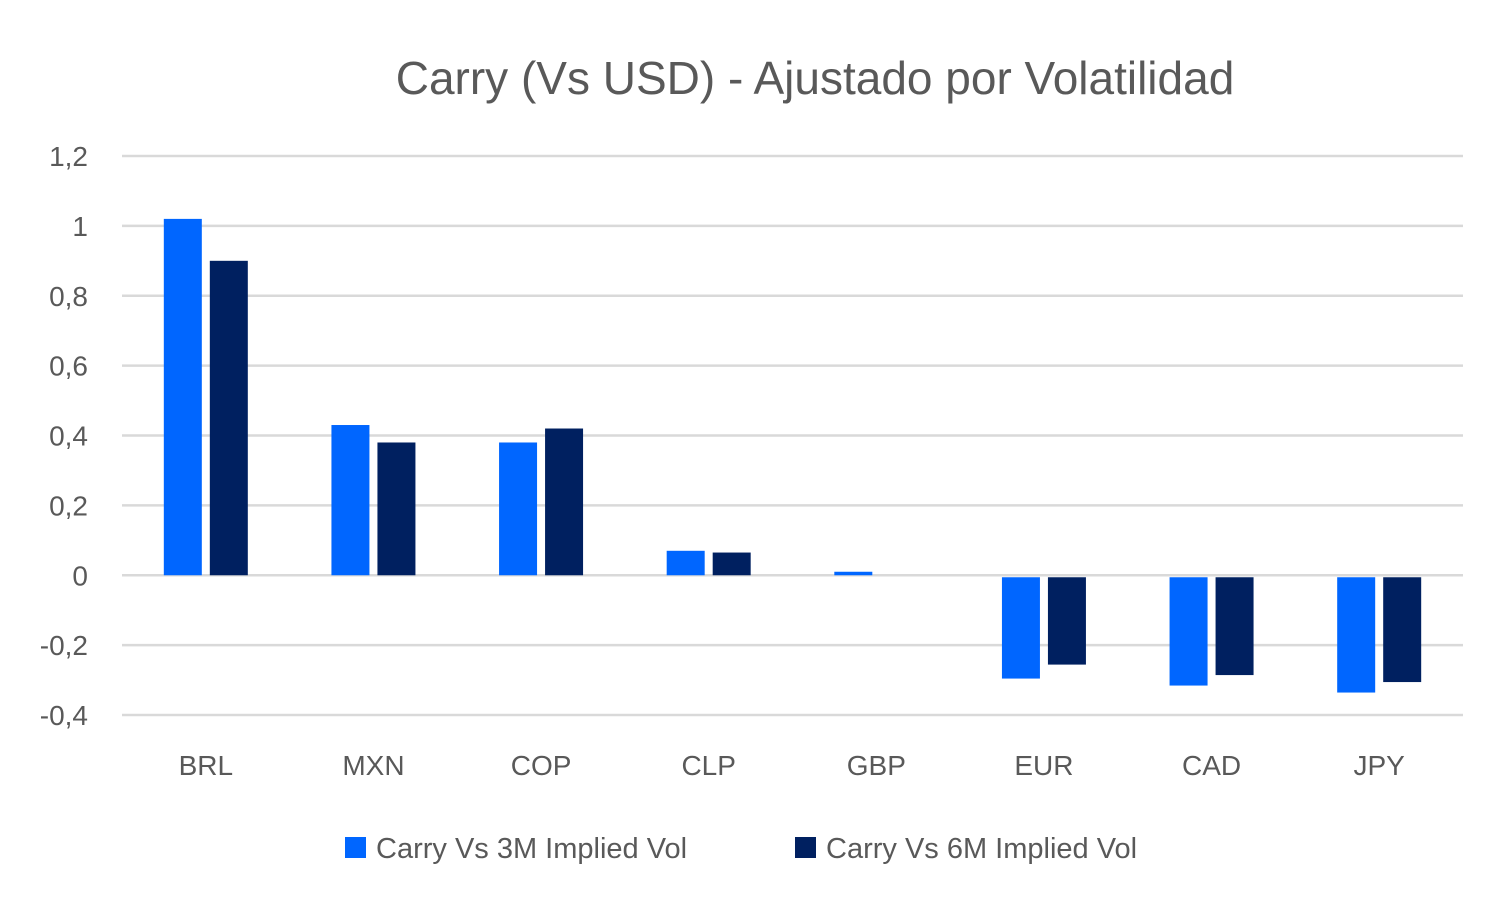 This screenshot has width=1512, height=917. Describe the element at coordinates (792, 765) in the screenshot. I see `x-axis-ticks: BRL MXN COP CLP GBP EUR CAD JPY` at that location.